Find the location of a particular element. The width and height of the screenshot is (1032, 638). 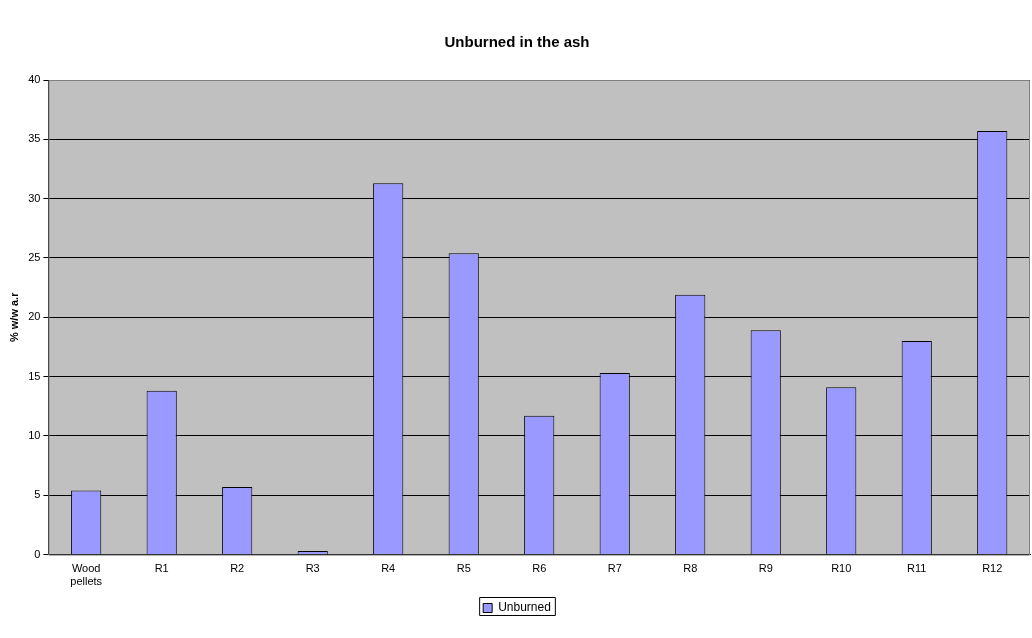

legend-label: Unburned is located at coordinates (524, 607).